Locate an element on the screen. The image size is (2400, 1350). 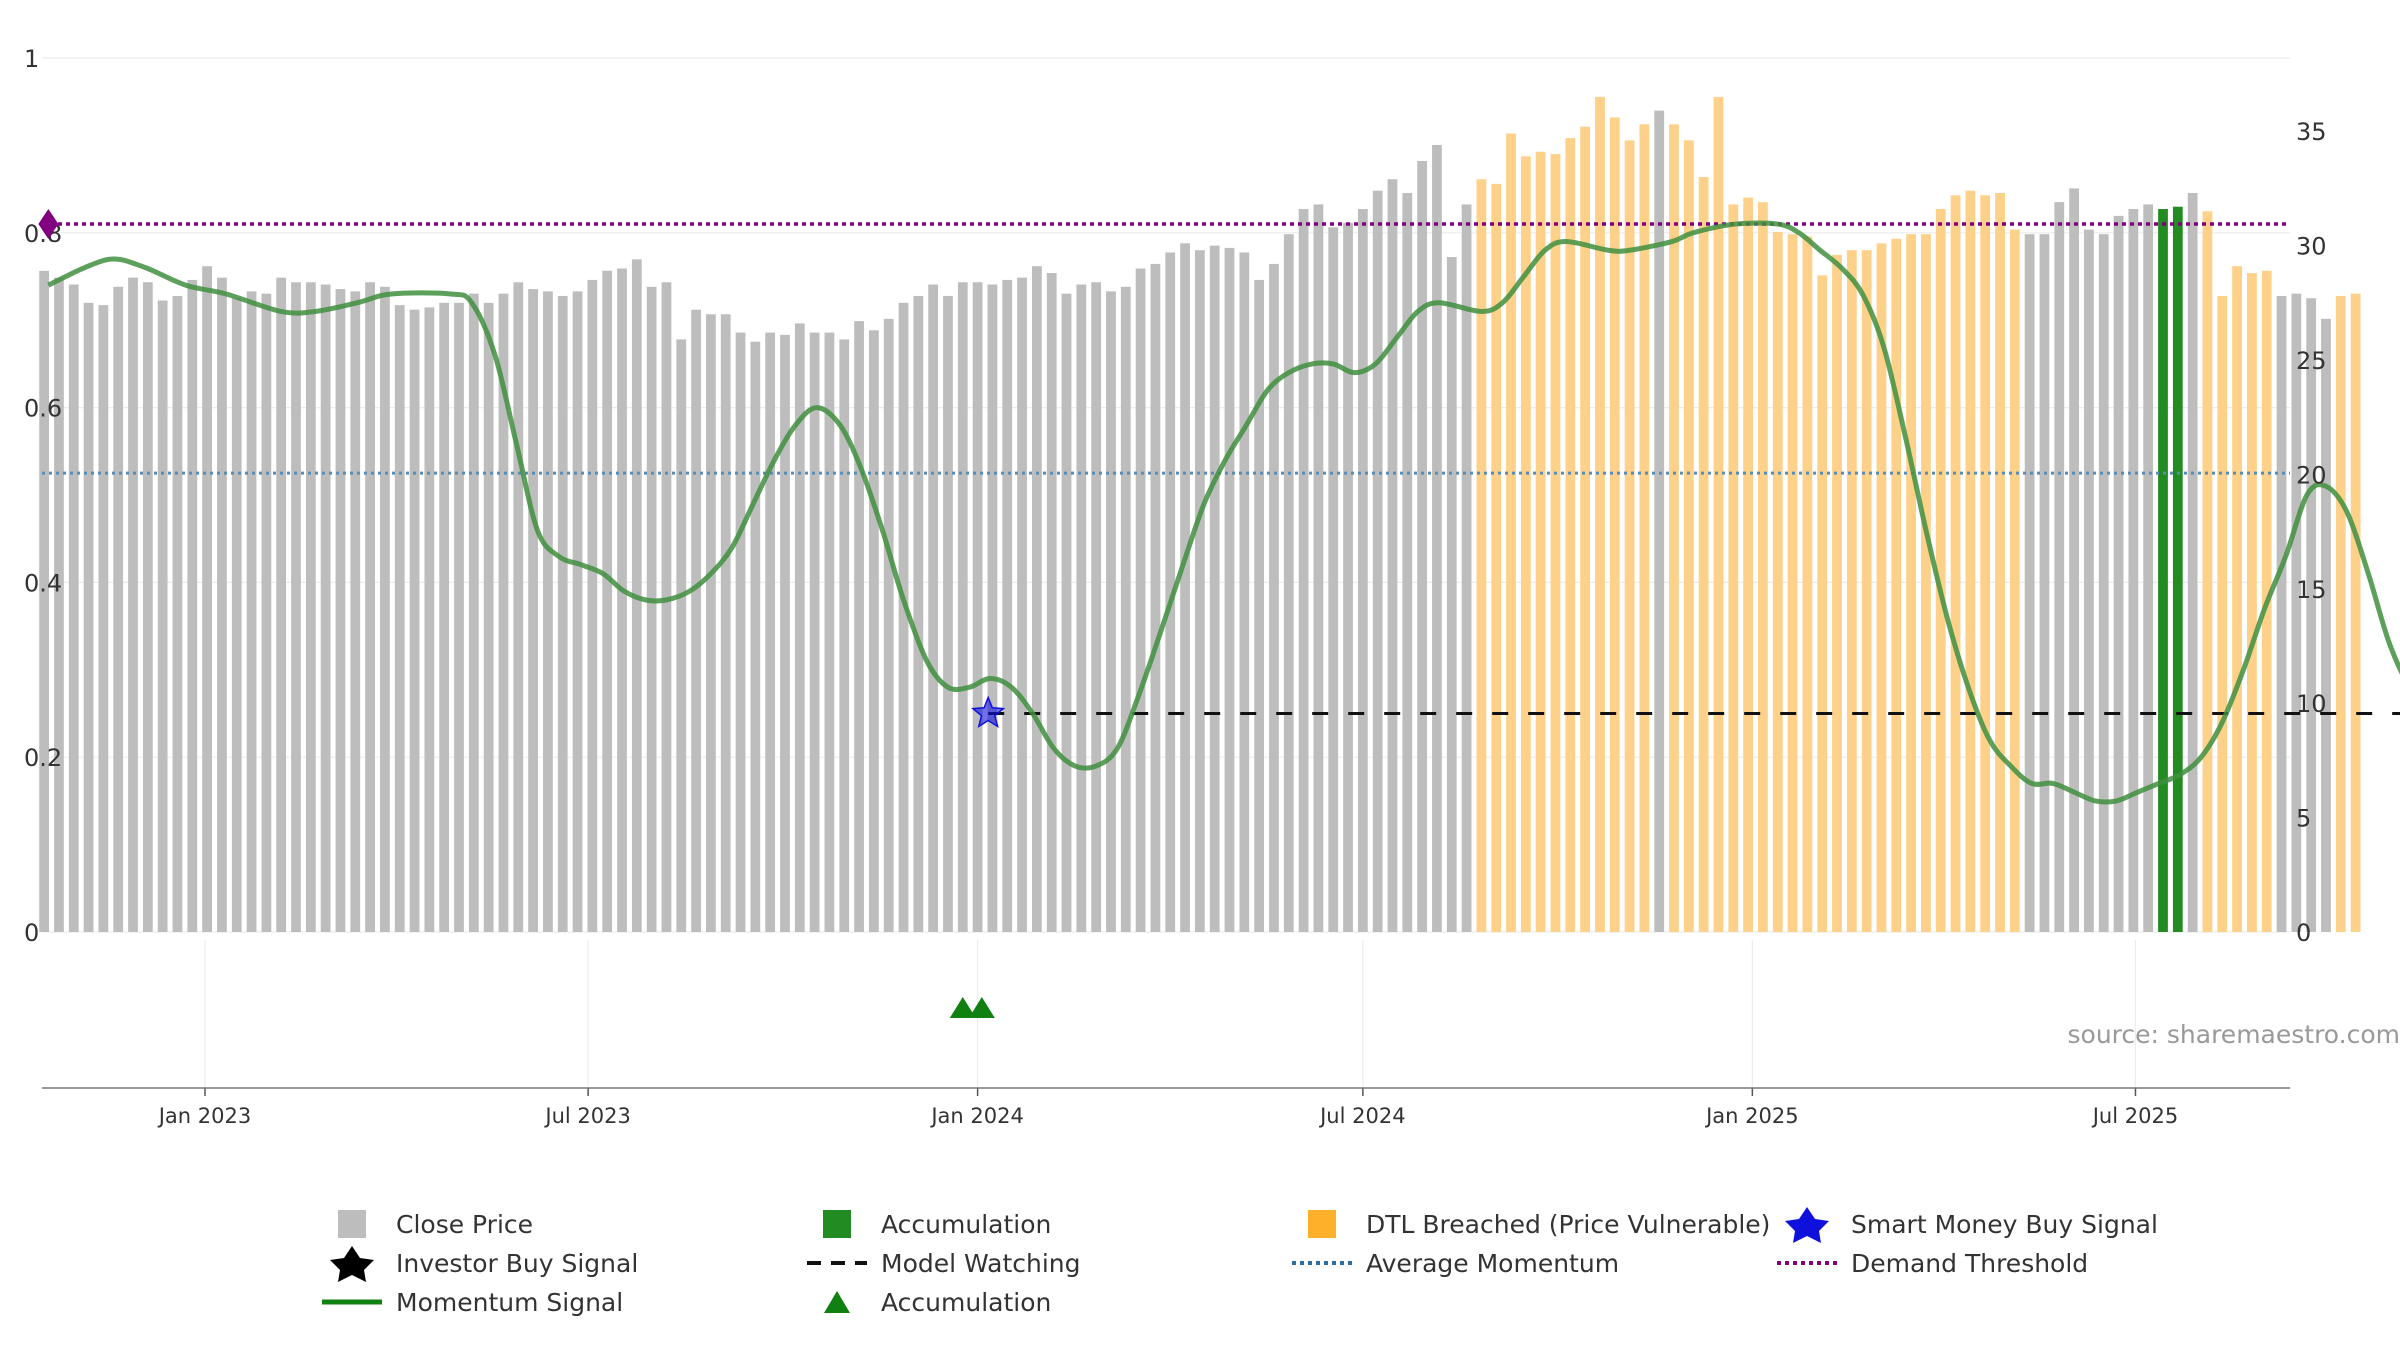
left-tick-label: 0.2 is located at coordinates (43, 758).